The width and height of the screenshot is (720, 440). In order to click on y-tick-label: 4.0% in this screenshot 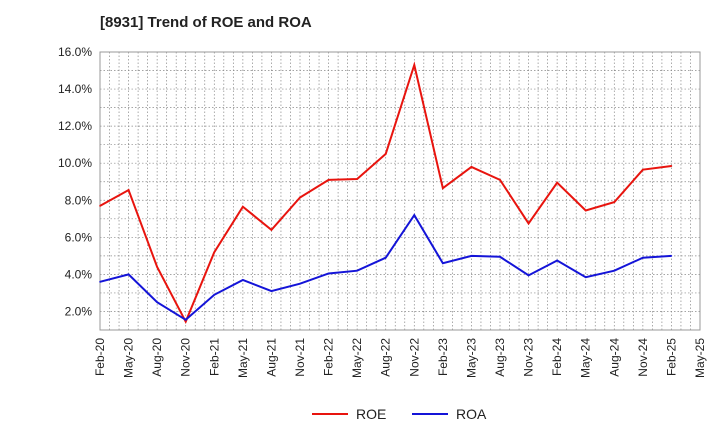, I will do `click(79, 274)`.